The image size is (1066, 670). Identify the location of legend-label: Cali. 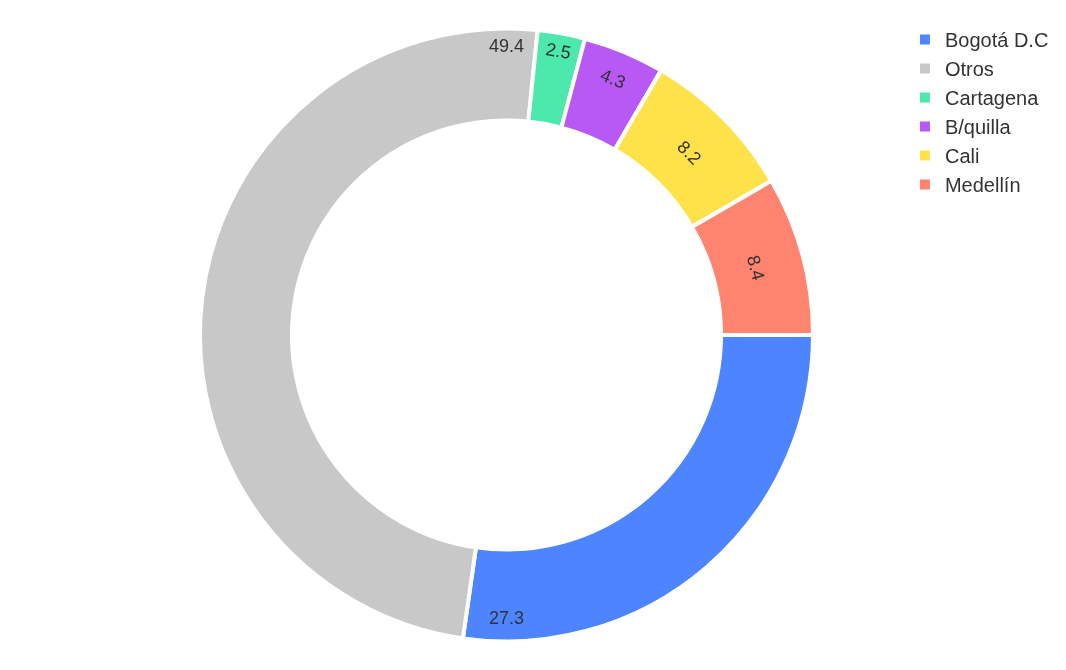
(962, 156).